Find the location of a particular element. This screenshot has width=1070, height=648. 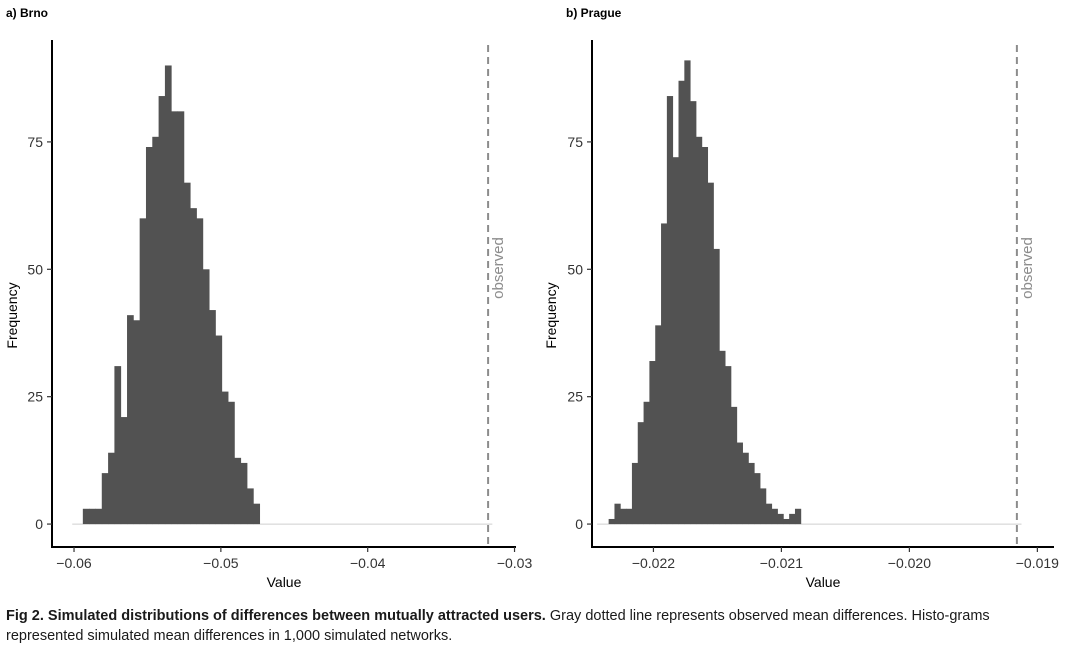

chart-prague-panel-label: b) Prague is located at coordinates (594, 13).